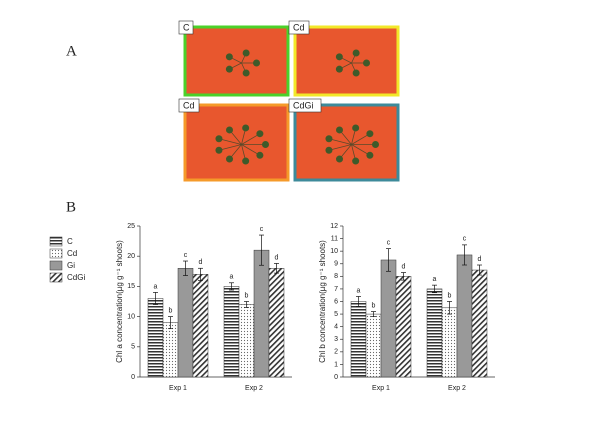 This screenshot has height=424, width=600. What do you see at coordinates (72, 253) in the screenshot?
I see `legend-label: Cd` at bounding box center [72, 253].